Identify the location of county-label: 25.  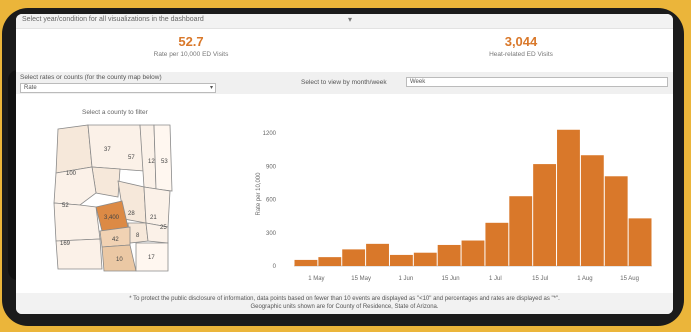
(163, 228).